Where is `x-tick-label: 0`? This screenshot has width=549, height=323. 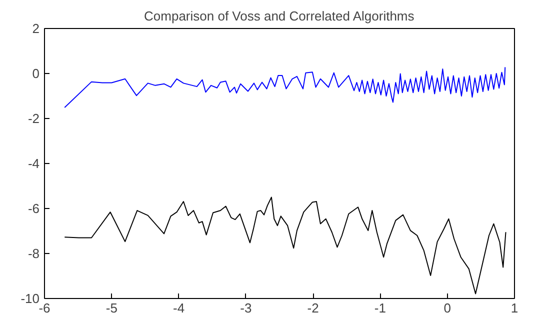 x-tick-label: 0 is located at coordinates (447, 308).